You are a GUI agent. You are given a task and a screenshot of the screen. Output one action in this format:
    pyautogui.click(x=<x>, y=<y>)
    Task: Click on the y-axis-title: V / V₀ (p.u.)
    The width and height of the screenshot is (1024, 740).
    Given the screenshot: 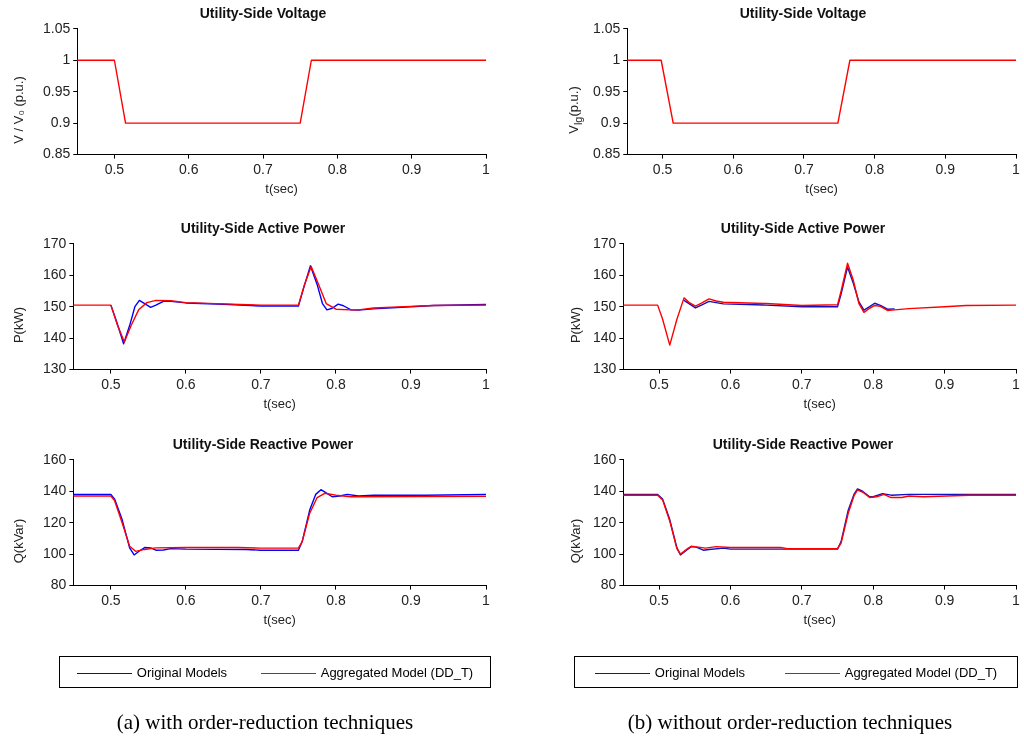 What is the action you would take?
    pyautogui.click(x=18, y=109)
    